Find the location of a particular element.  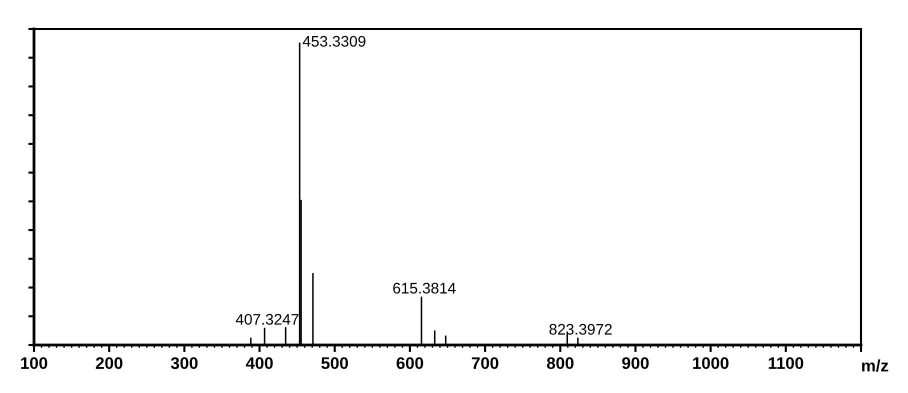

annotation: 823.3972 is located at coordinates (580, 329).